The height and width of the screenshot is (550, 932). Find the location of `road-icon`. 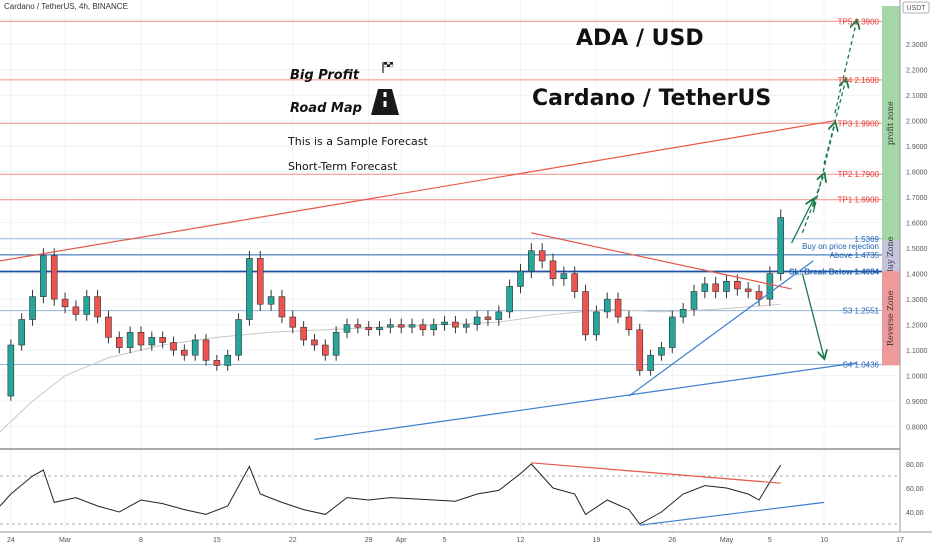

road-icon is located at coordinates (385, 102).